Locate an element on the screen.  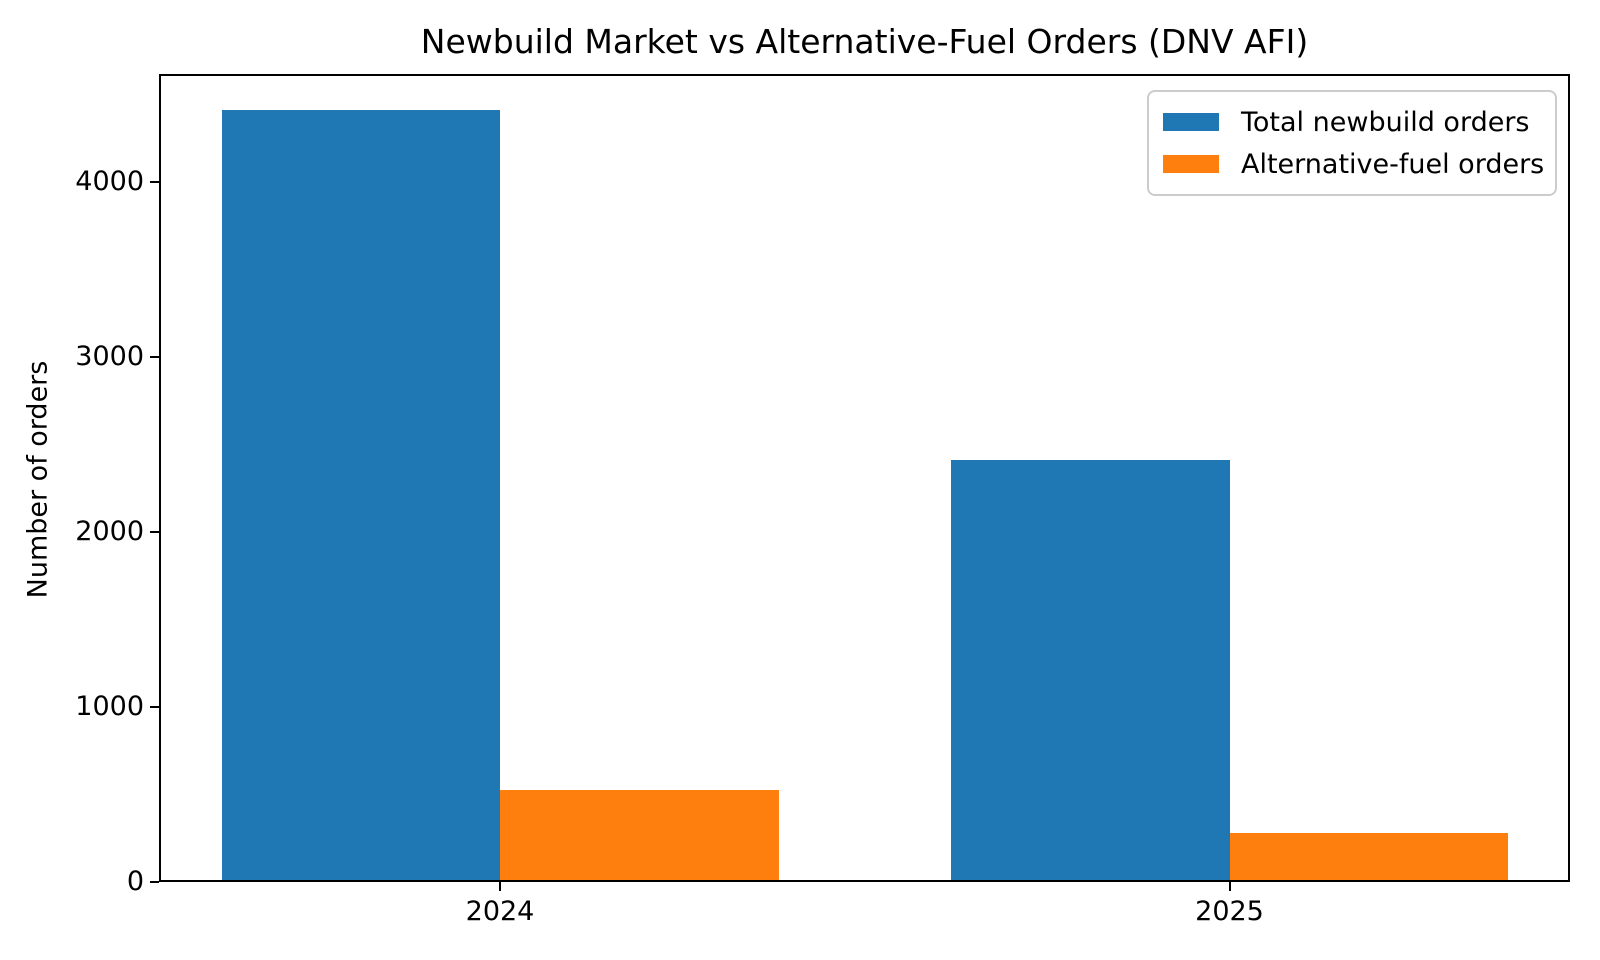
y-tick-label: 2000 is located at coordinates (109, 532).